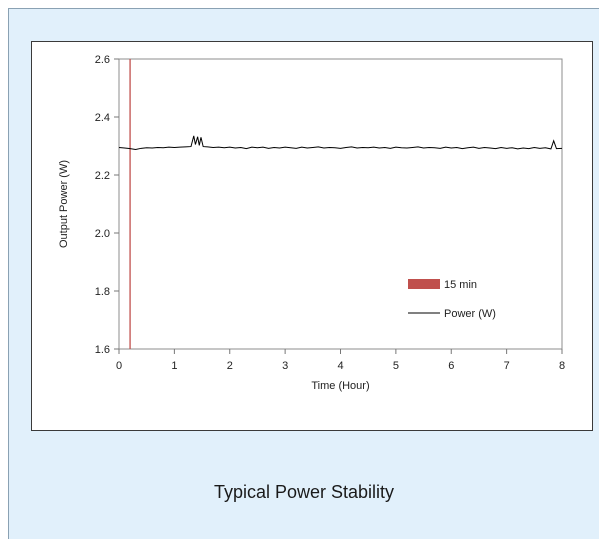  Describe the element at coordinates (340, 366) in the screenshot. I see `x-tick-label: 4` at that location.